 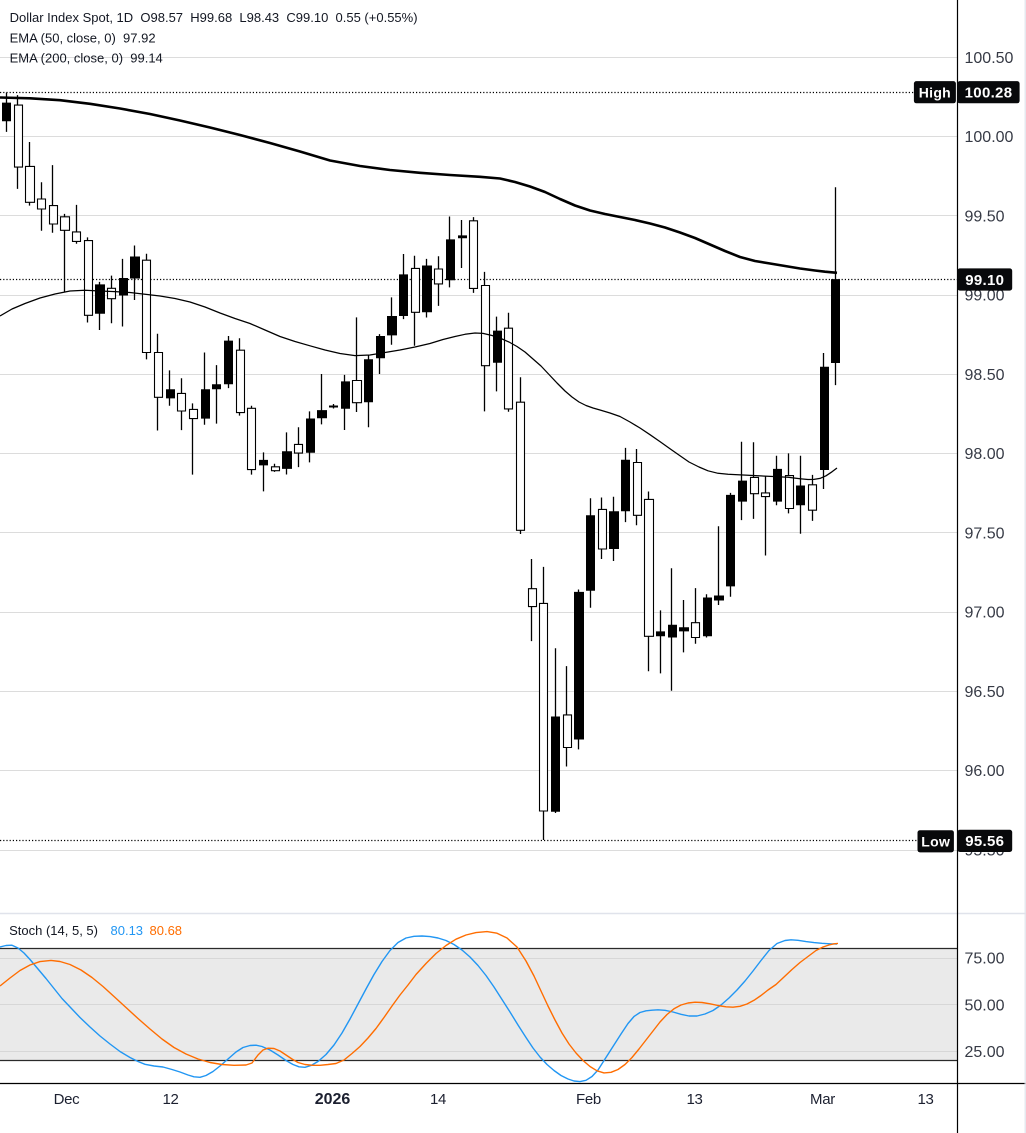 I want to click on svg-text: 97.50, so click(x=985, y=534).